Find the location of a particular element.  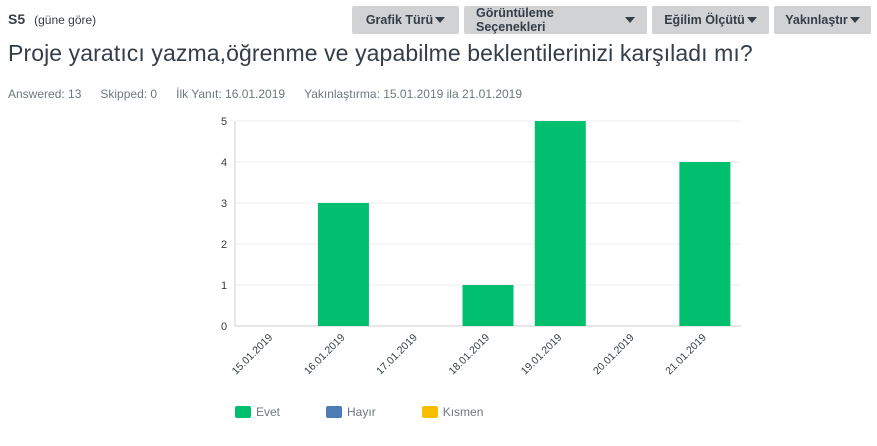

legend-swatch-kismen is located at coordinates (429, 412).